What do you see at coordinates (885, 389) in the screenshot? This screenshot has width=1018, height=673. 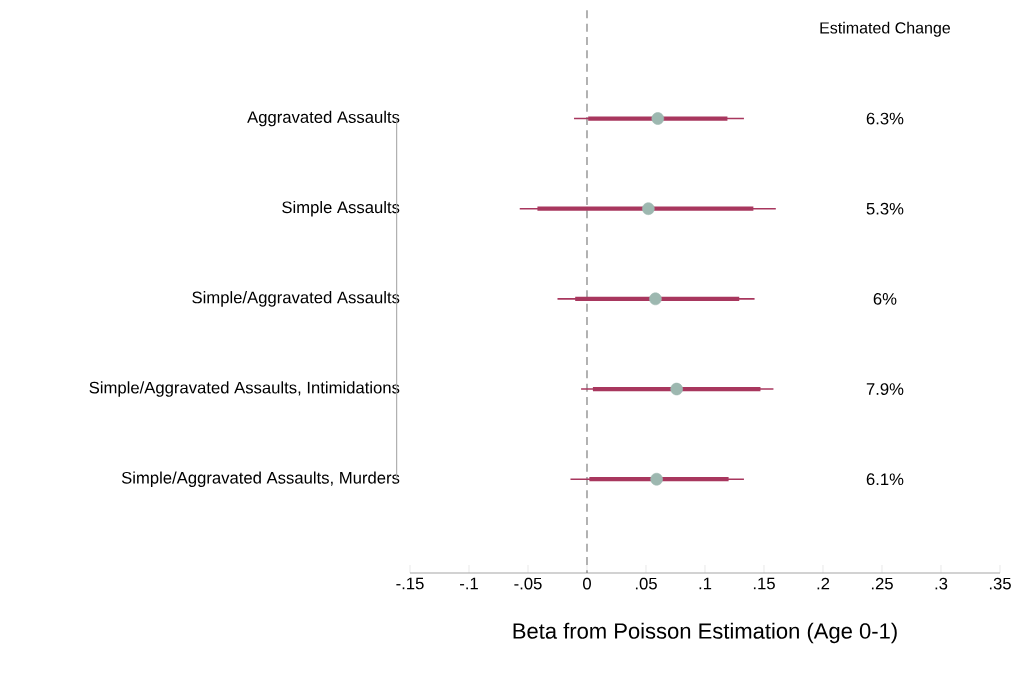 I see `annotation: 7.9%` at bounding box center [885, 389].